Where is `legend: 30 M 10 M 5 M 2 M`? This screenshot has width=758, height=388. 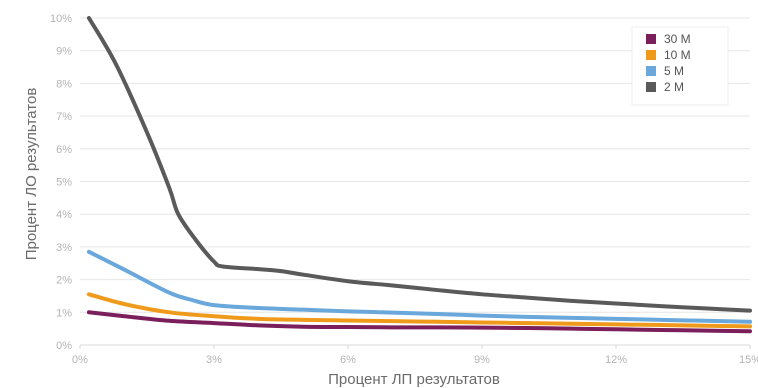
legend: 30 M 10 M 5 M 2 M is located at coordinates (680, 66).